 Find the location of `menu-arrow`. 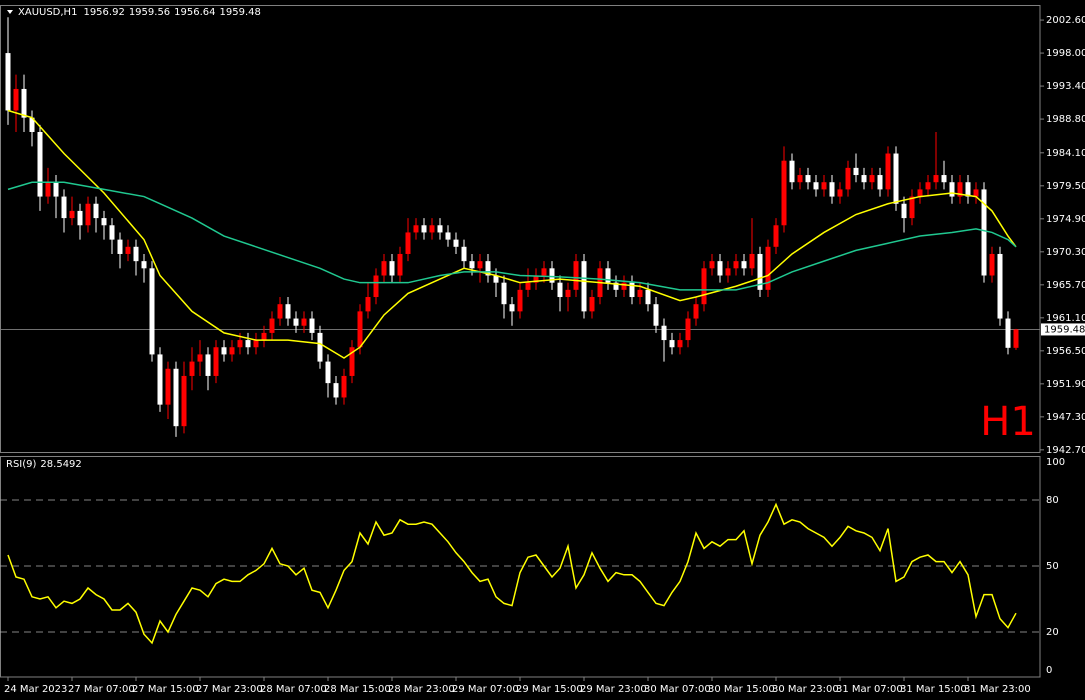

menu-arrow is located at coordinates (10, 12).